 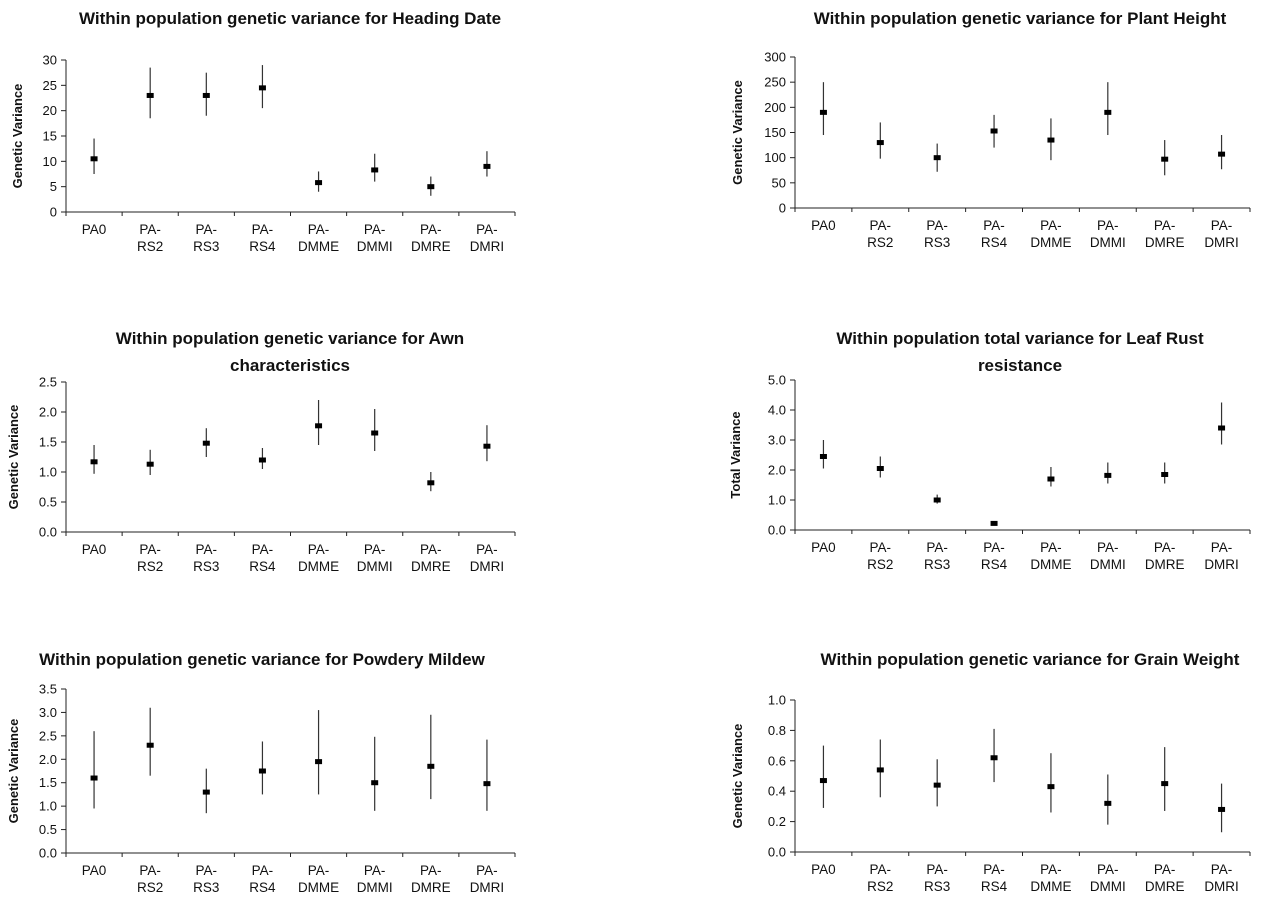 What do you see at coordinates (318, 238) in the screenshot?
I see `chart-0-category-label: PA- DMME` at bounding box center [318, 238].